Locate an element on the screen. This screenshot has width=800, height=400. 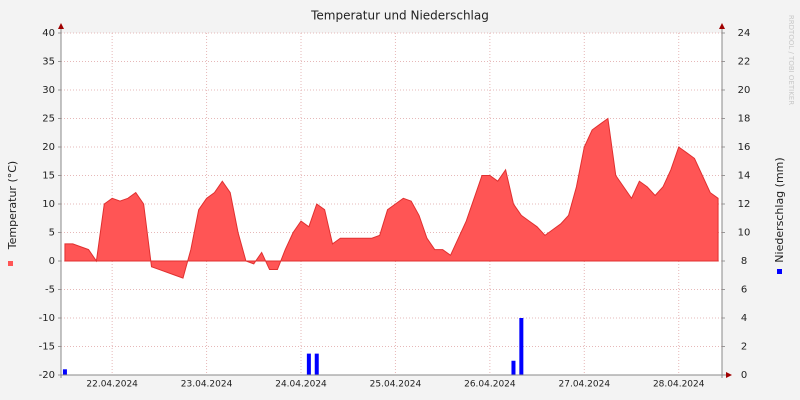
y-tick-label: 0 is located at coordinates (52, 261).